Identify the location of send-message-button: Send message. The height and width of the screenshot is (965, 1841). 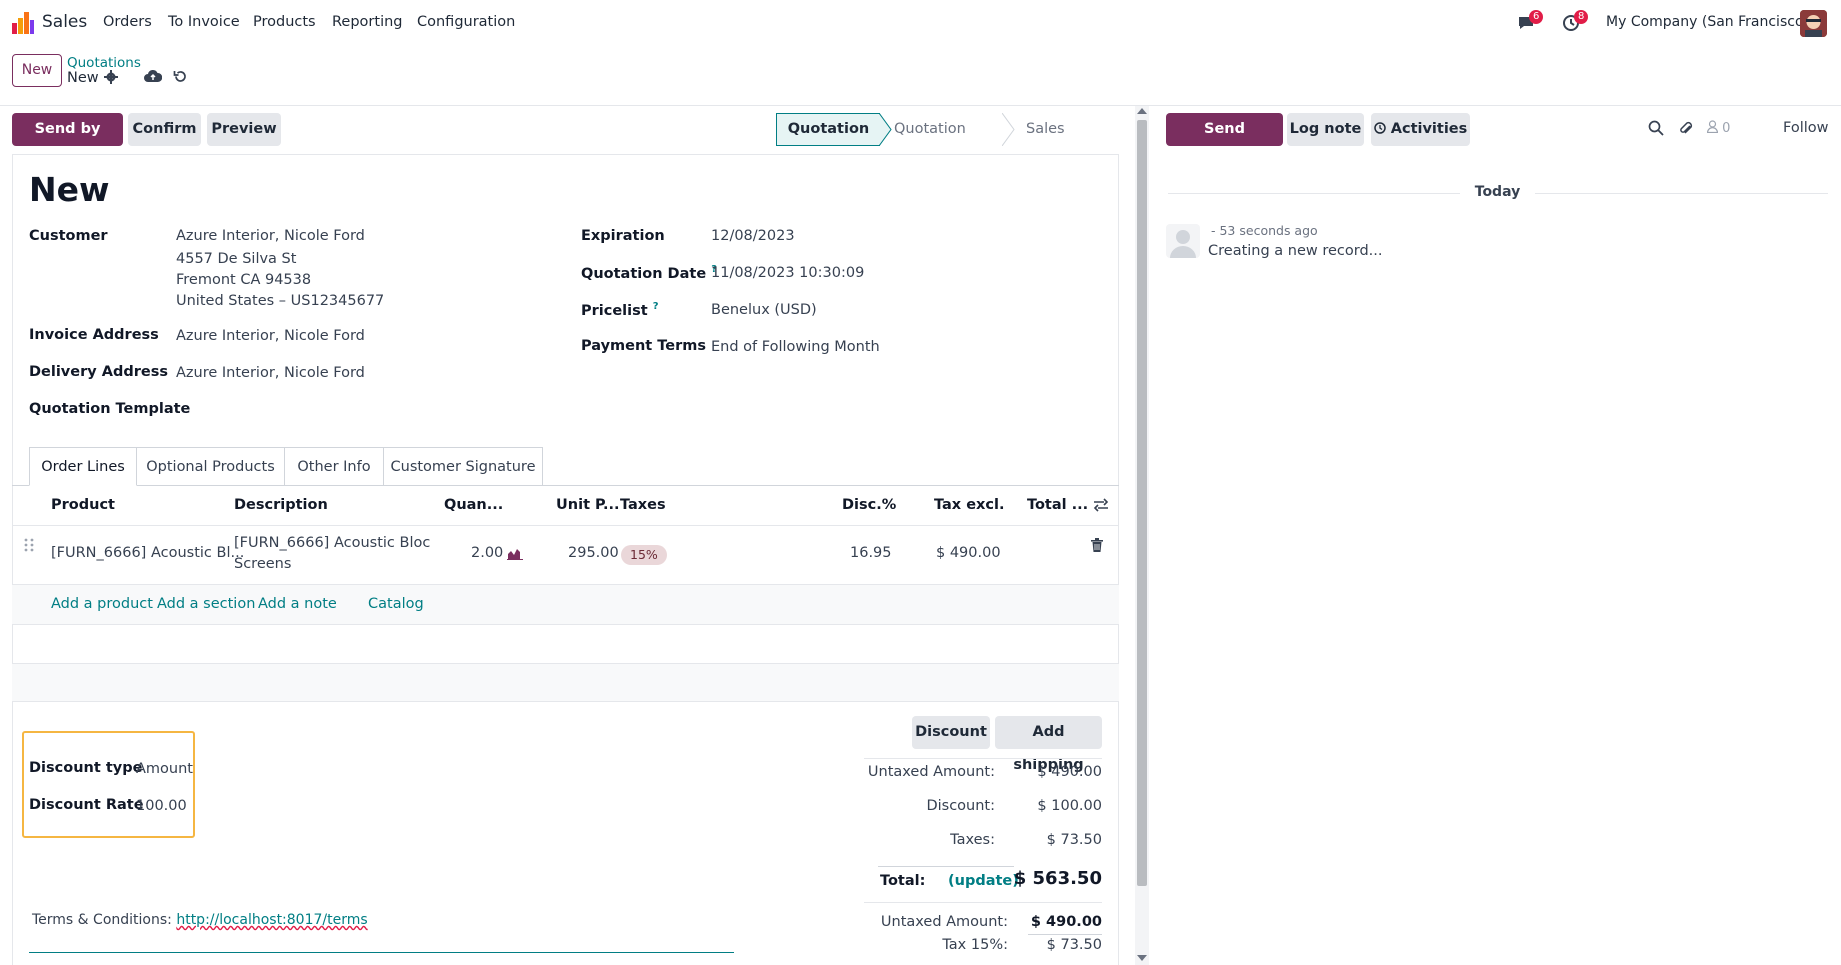
(1224, 141).